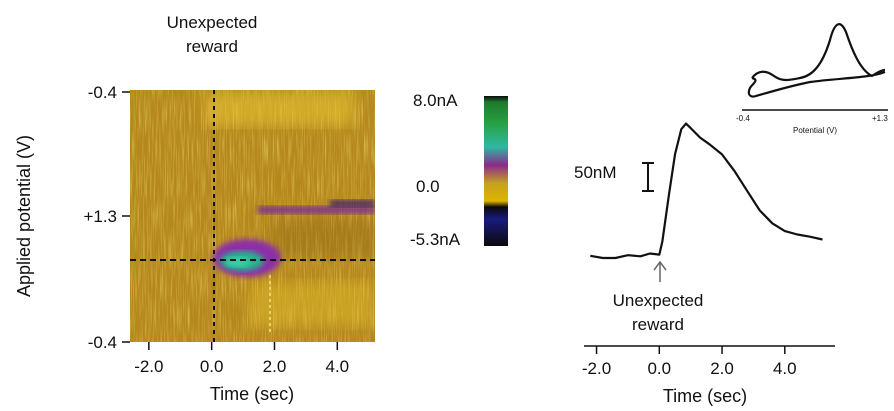 The height and width of the screenshot is (411, 894). What do you see at coordinates (212, 22) in the screenshot?
I see `heatmap-annotation-line1: Unexpected` at bounding box center [212, 22].